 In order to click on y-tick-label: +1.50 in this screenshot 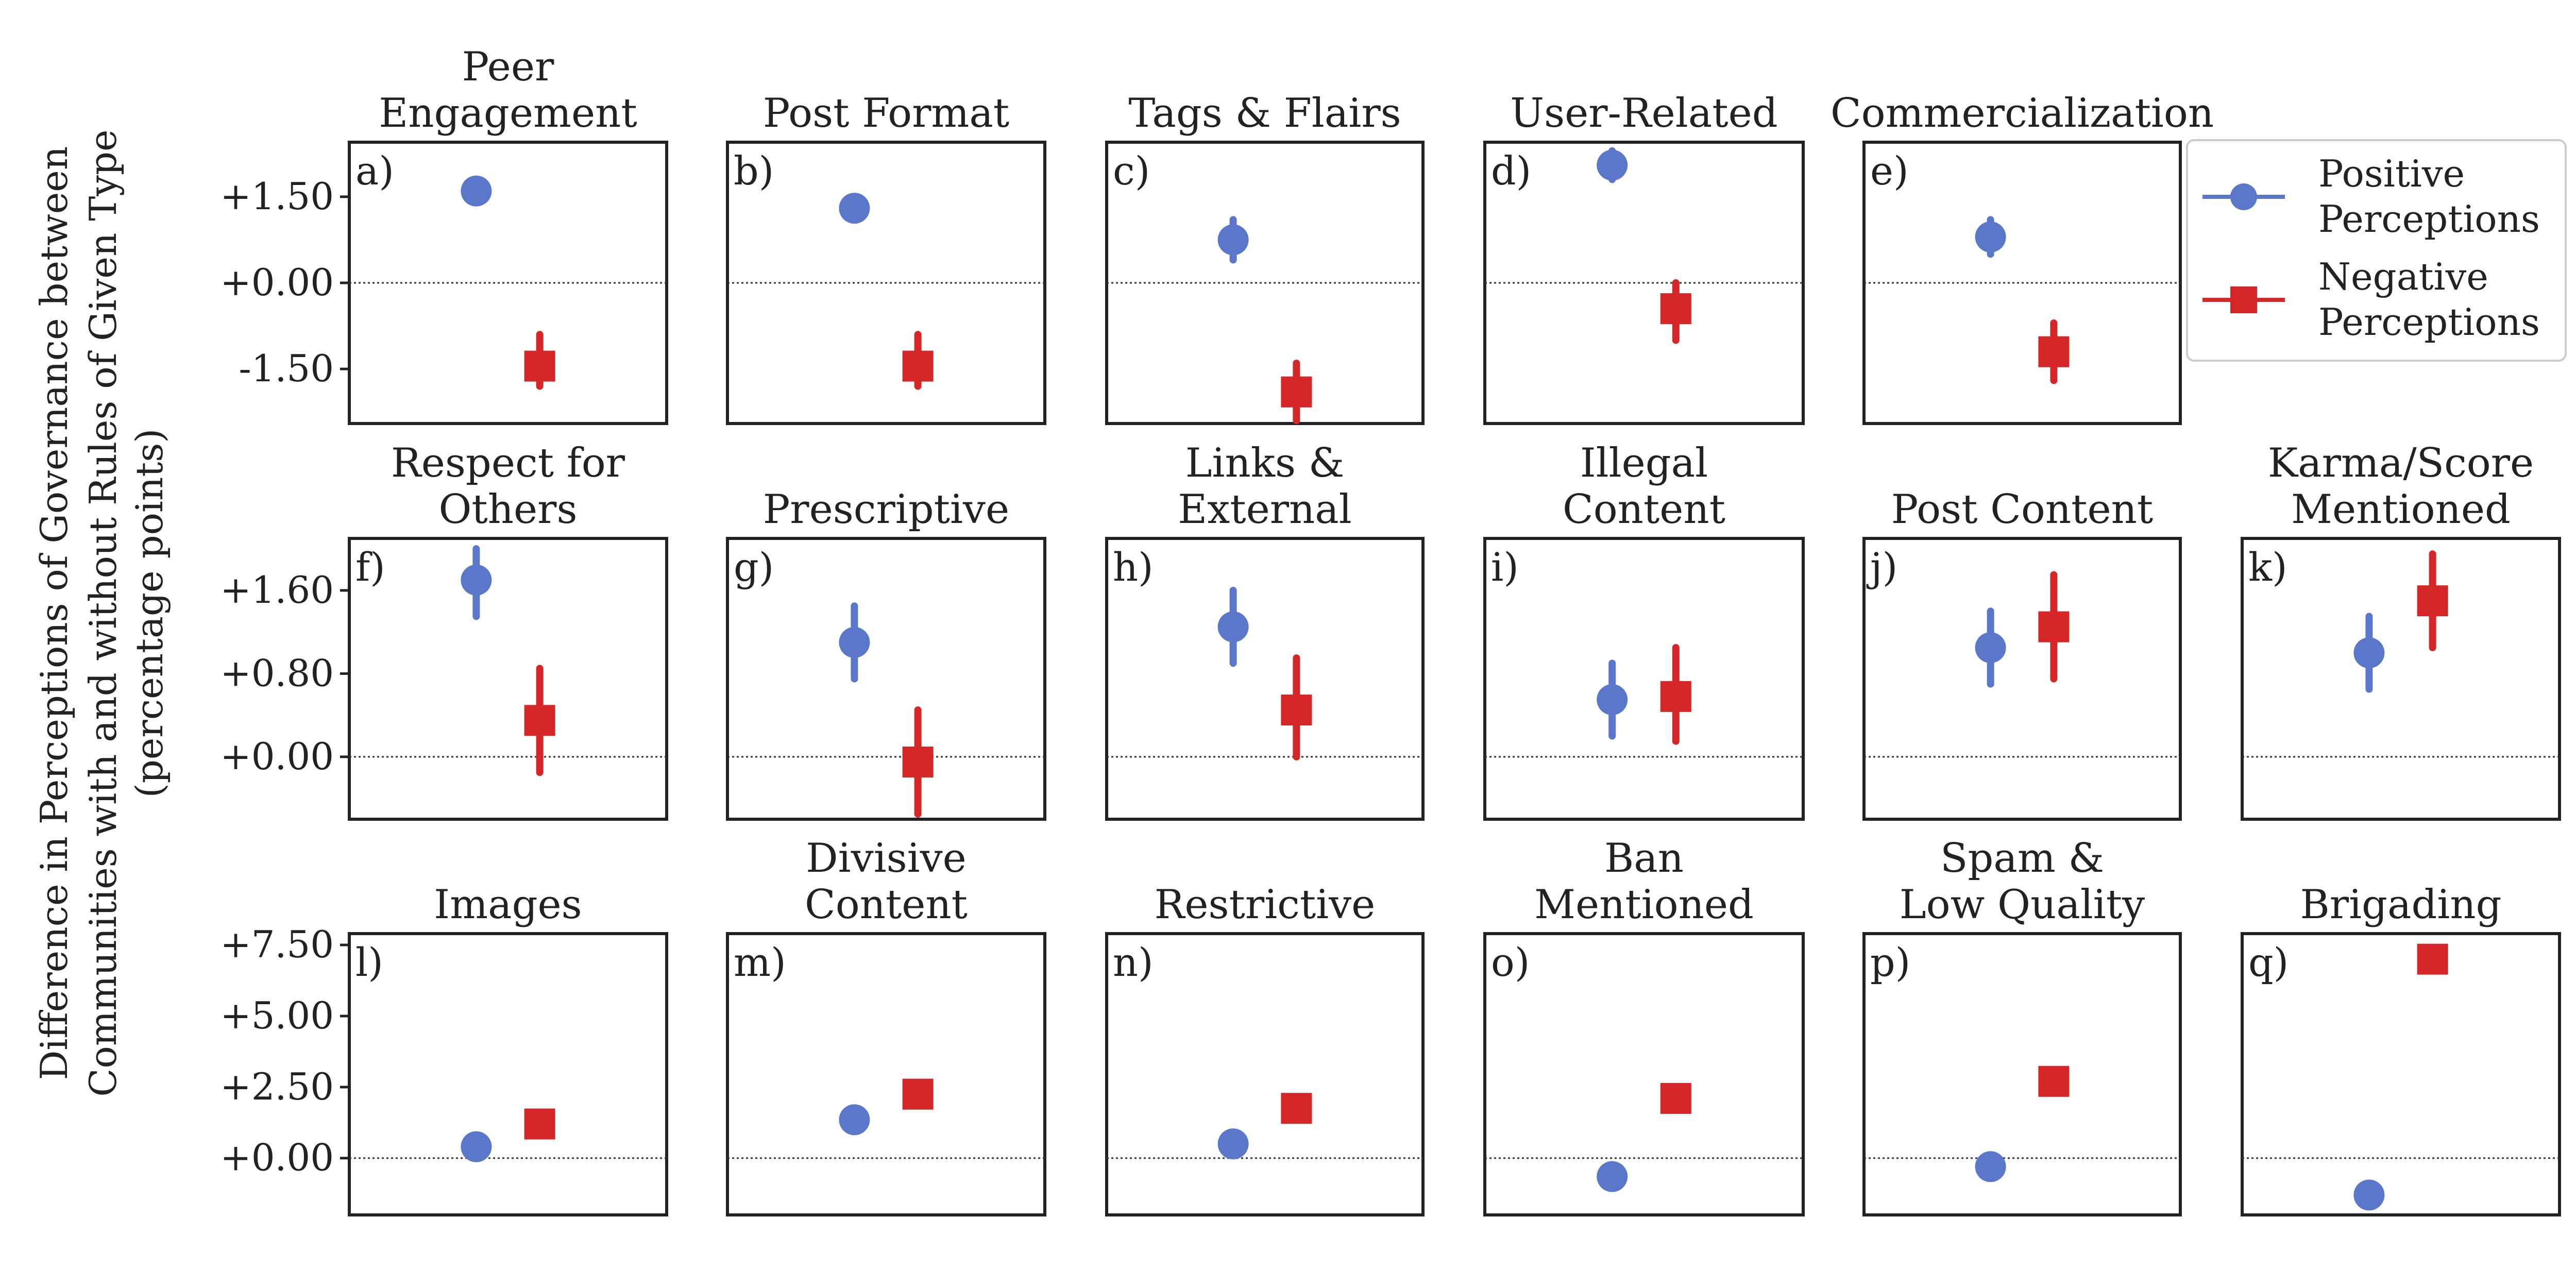, I will do `click(277, 196)`.